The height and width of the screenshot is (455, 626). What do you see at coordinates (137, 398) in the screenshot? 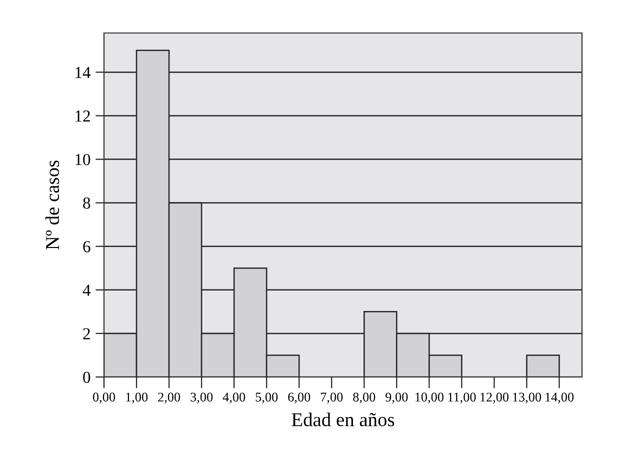
I see `x-tick-label: 1,00` at bounding box center [137, 398].